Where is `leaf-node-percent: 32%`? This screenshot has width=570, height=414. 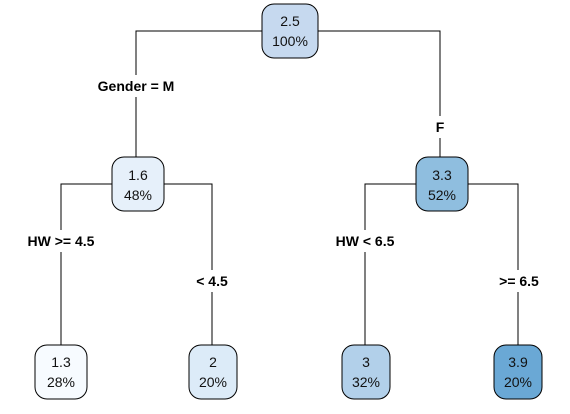
leaf-node-percent: 32% is located at coordinates (366, 382).